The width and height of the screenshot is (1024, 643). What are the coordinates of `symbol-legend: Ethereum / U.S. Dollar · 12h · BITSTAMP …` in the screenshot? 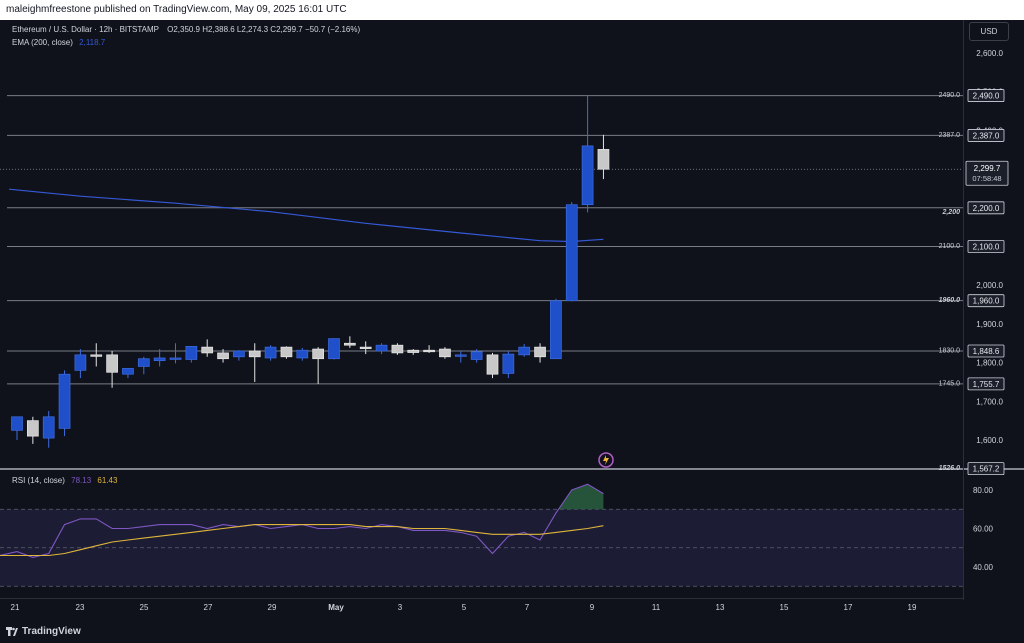 It's located at (186, 29).